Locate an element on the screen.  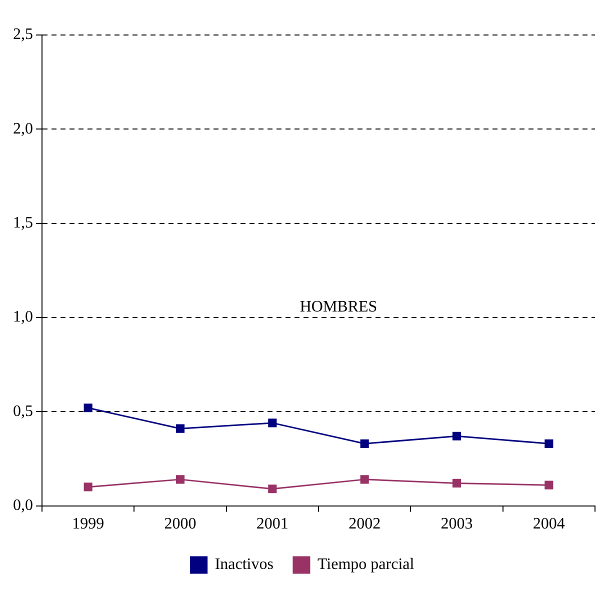
y-tick-label: 0,5 is located at coordinates (23, 411).